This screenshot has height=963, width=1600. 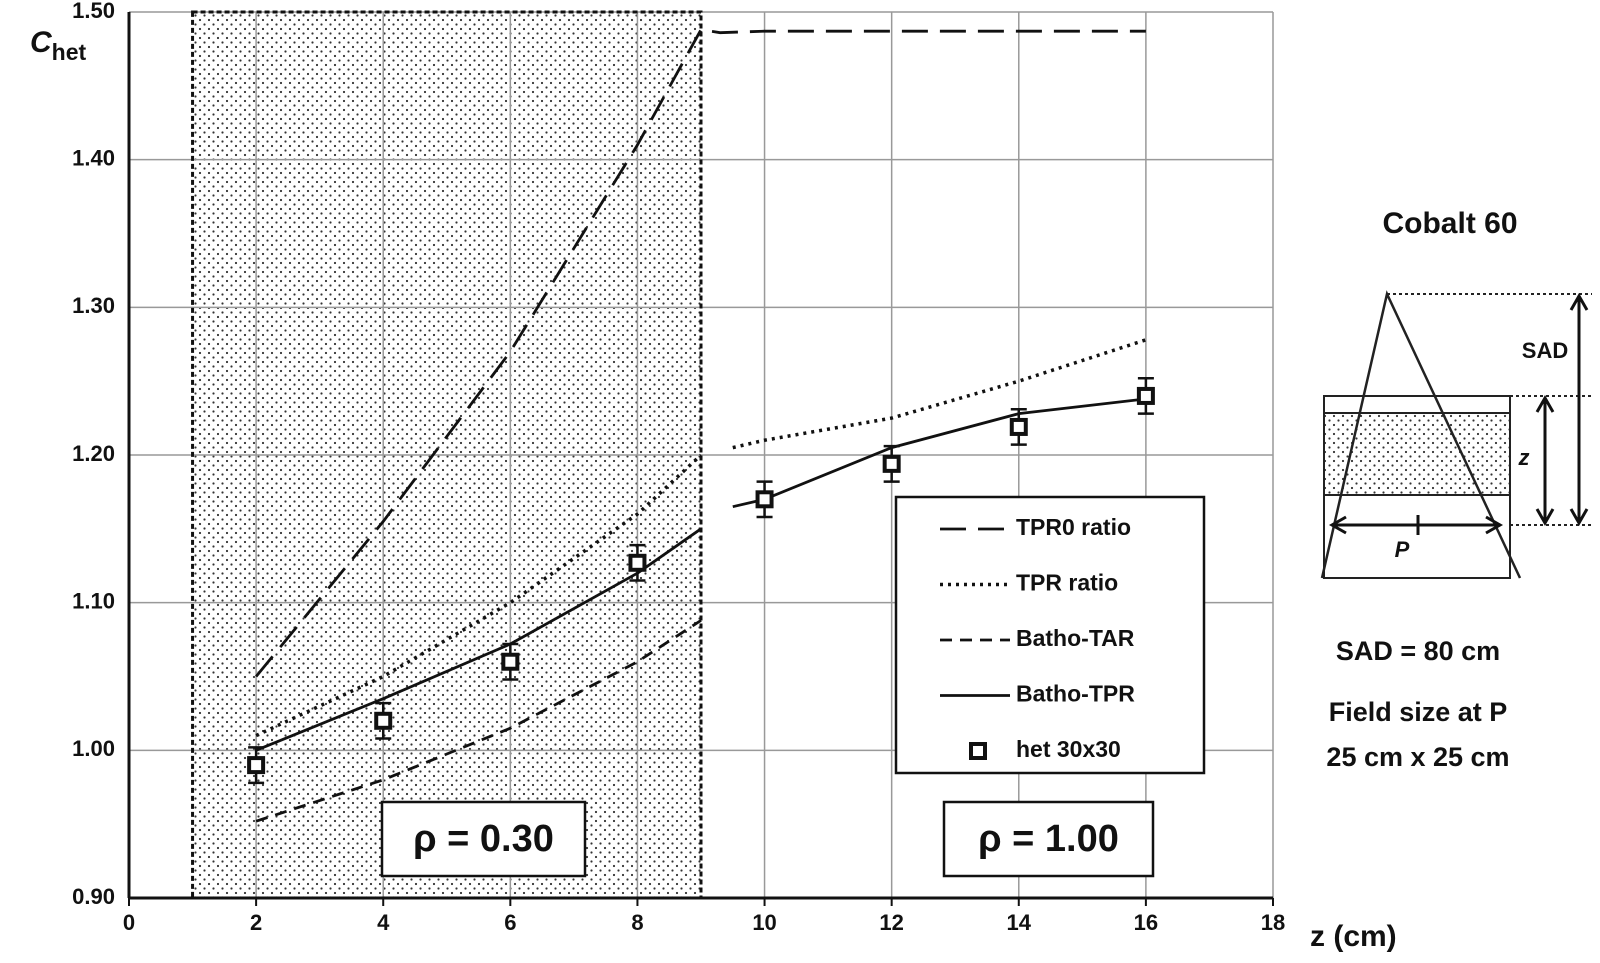 I want to click on diagram-phantom, so click(x=1417, y=487).